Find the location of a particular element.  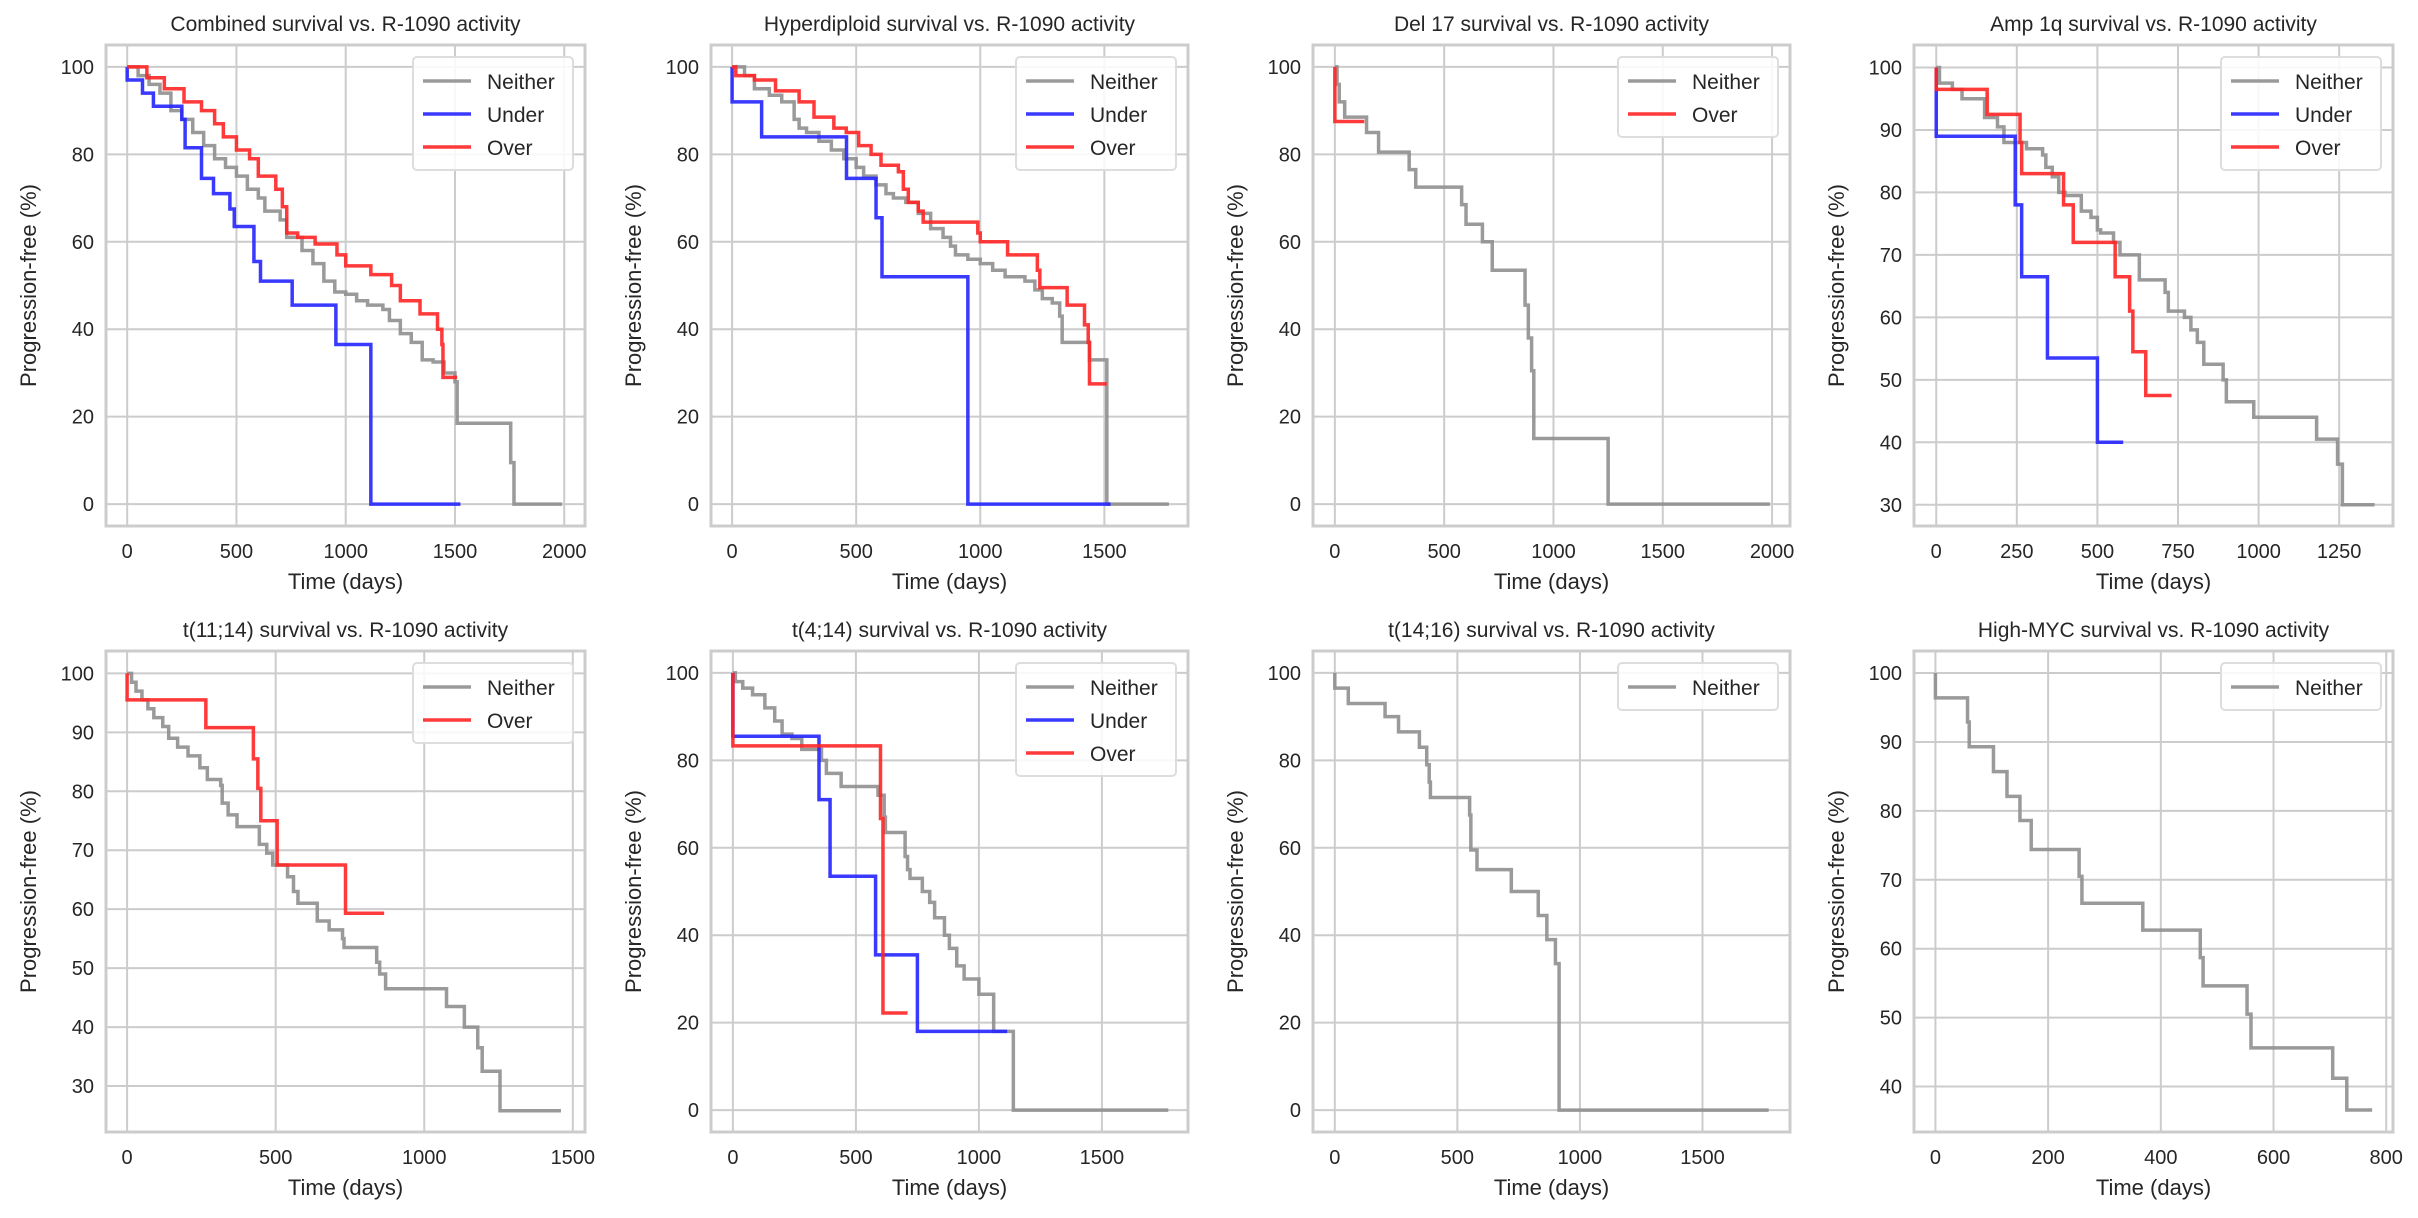

y-tick-label: 80 is located at coordinates (1891, 812).